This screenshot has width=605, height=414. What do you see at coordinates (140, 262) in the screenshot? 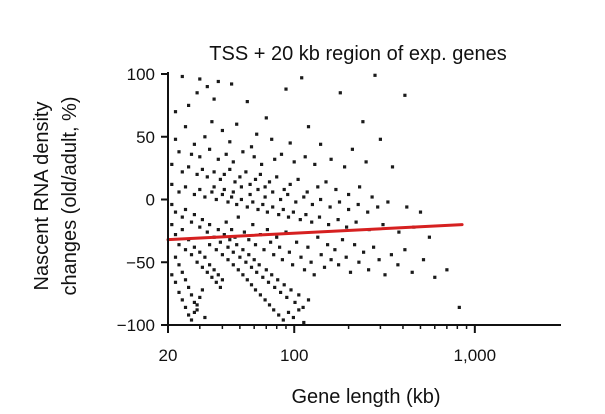
I see `y-tick-label: −50` at bounding box center [140, 262].